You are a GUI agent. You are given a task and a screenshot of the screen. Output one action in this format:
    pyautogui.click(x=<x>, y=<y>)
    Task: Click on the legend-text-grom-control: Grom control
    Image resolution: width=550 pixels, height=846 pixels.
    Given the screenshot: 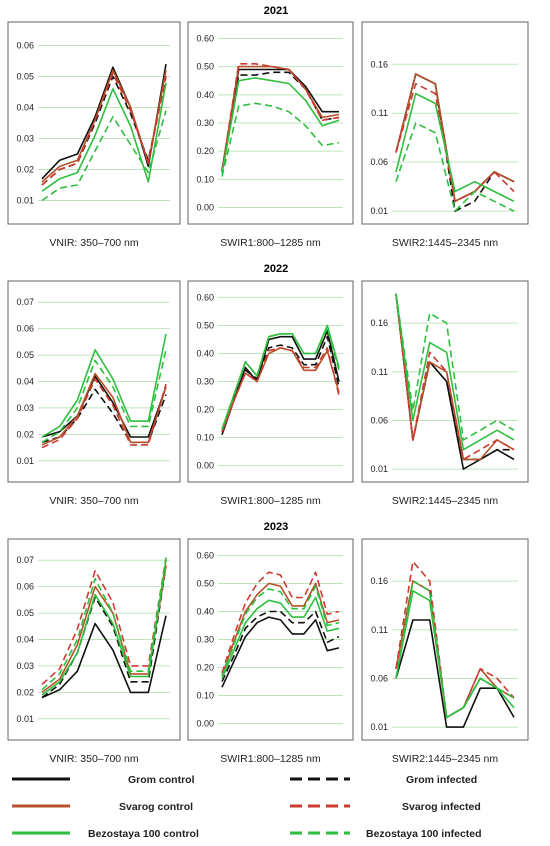 What is the action you would take?
    pyautogui.click(x=161, y=780)
    